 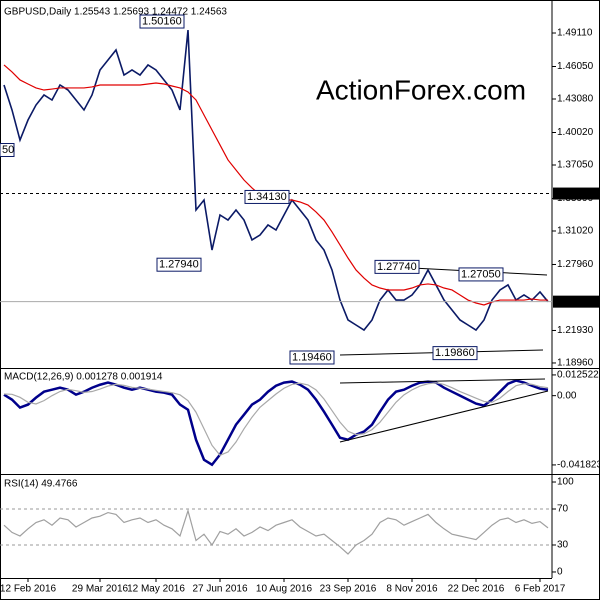 I want to click on y-tick-label: 1.21930, so click(x=575, y=330).